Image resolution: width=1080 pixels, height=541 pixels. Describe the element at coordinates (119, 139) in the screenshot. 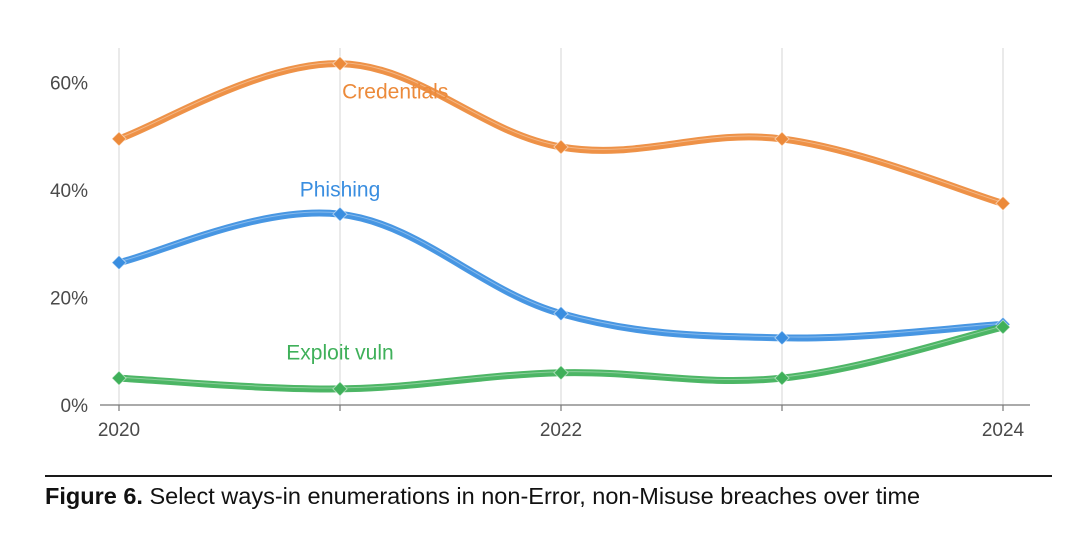

I see `data-point-credentials-2020` at that location.